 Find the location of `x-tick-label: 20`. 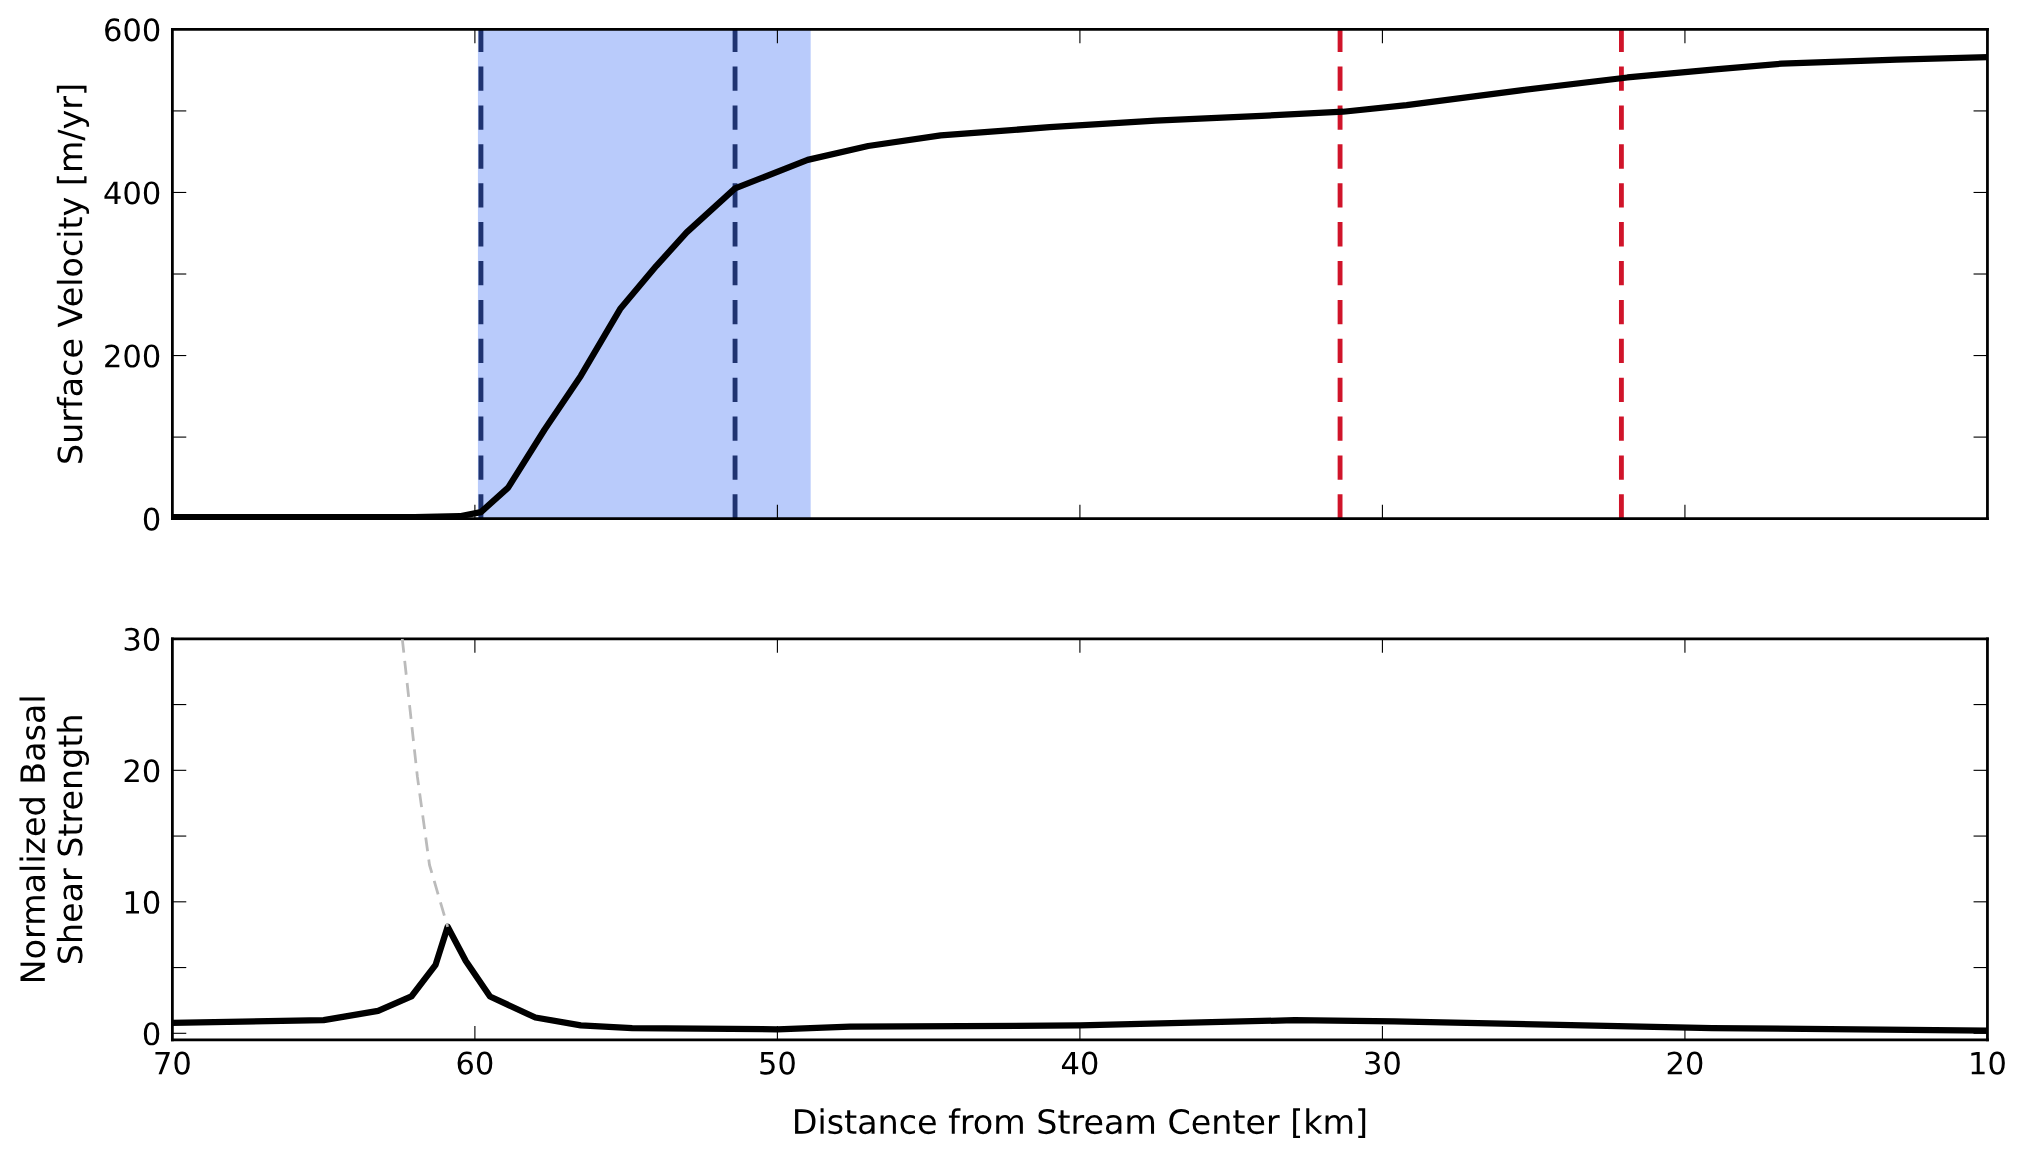

x-tick-label: 20 is located at coordinates (1685, 1063).